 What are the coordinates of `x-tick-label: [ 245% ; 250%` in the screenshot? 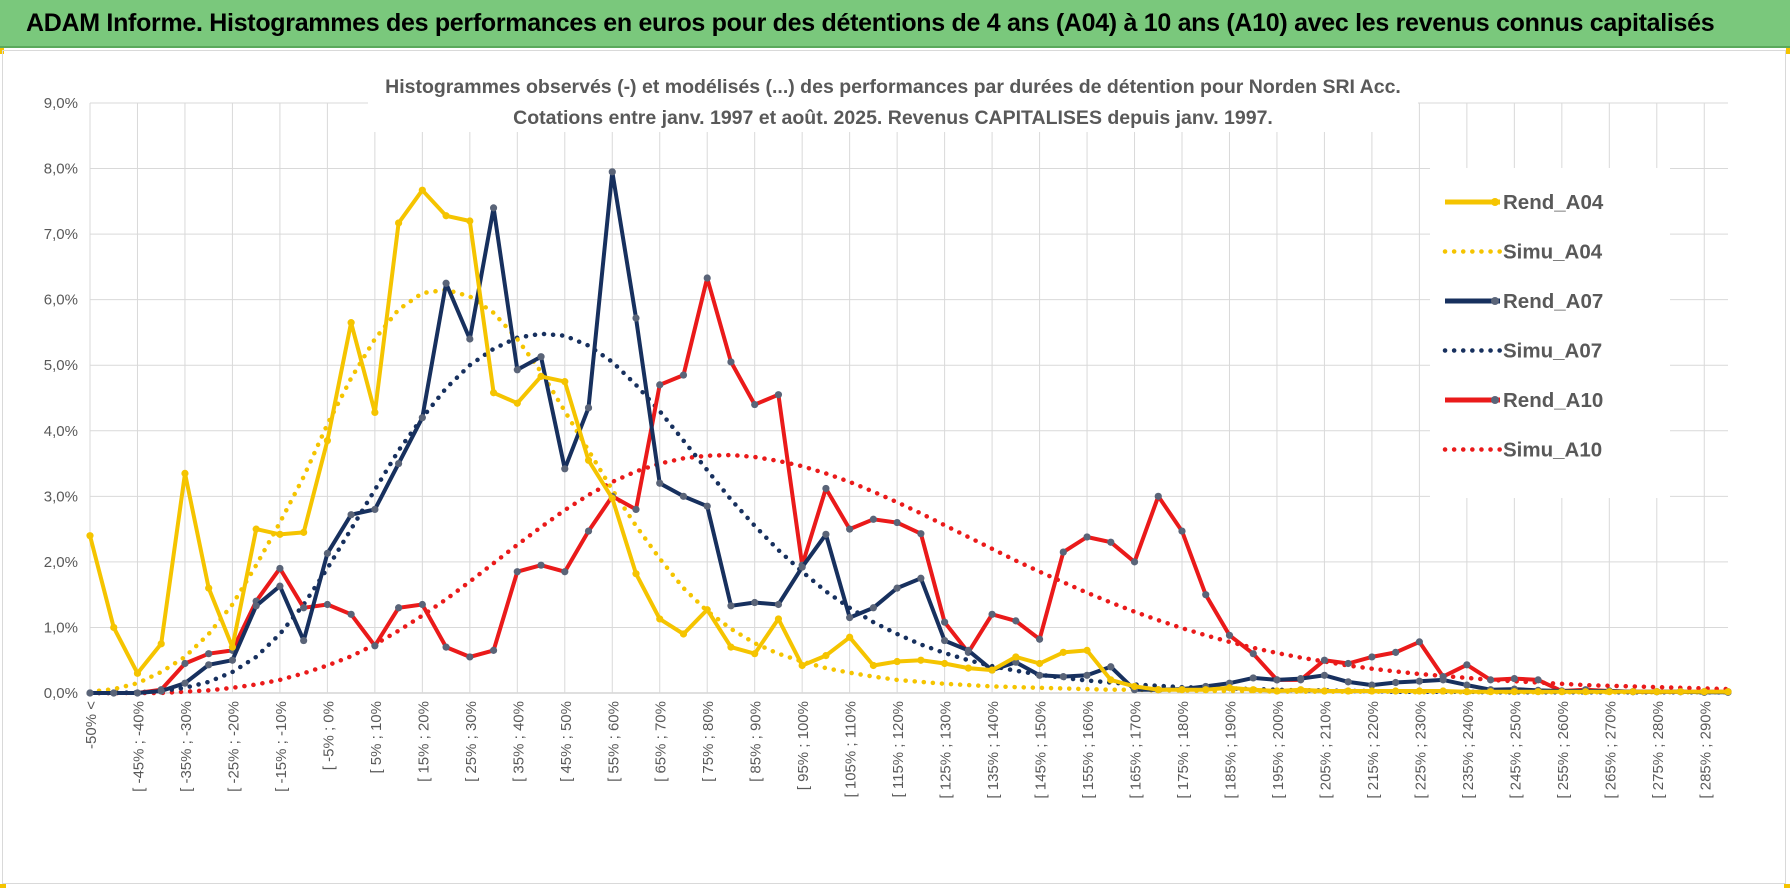 It's located at (1515, 750).